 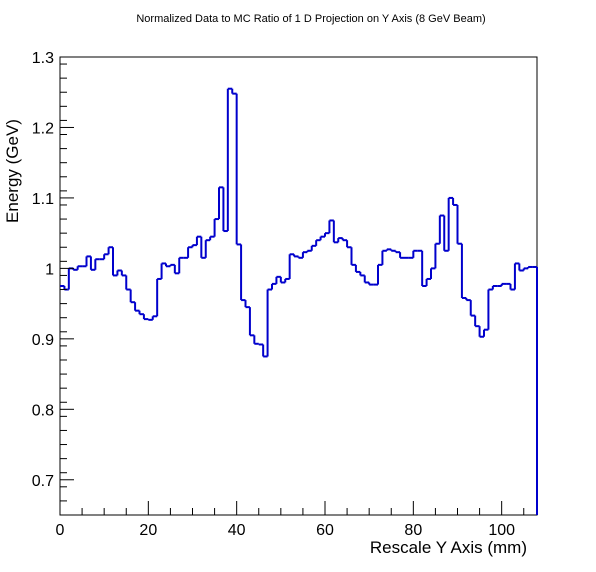 What do you see at coordinates (43, 58) in the screenshot?
I see `y-tick-label: 1.3` at bounding box center [43, 58].